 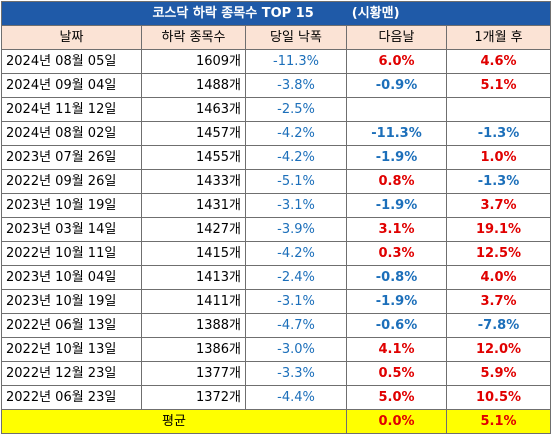 What do you see at coordinates (498, 157) in the screenshot?
I see `row-one-month-later: 1.0%` at bounding box center [498, 157].